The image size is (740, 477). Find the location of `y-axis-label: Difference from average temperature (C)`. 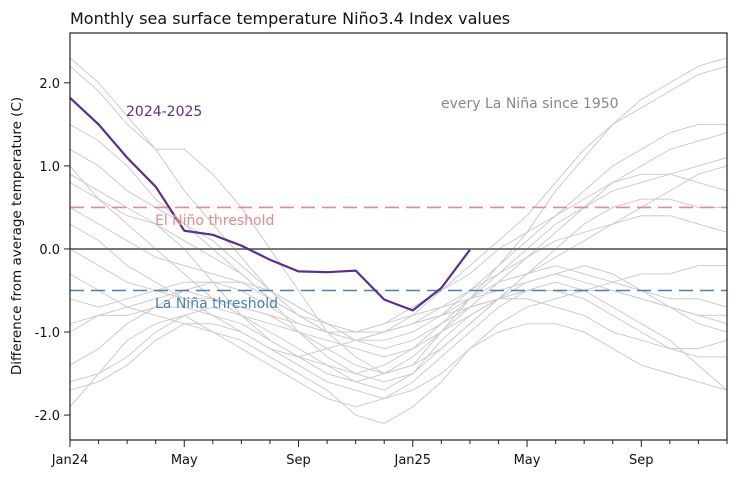

y-axis-label: Difference from average temperature (C) is located at coordinates (17, 236).